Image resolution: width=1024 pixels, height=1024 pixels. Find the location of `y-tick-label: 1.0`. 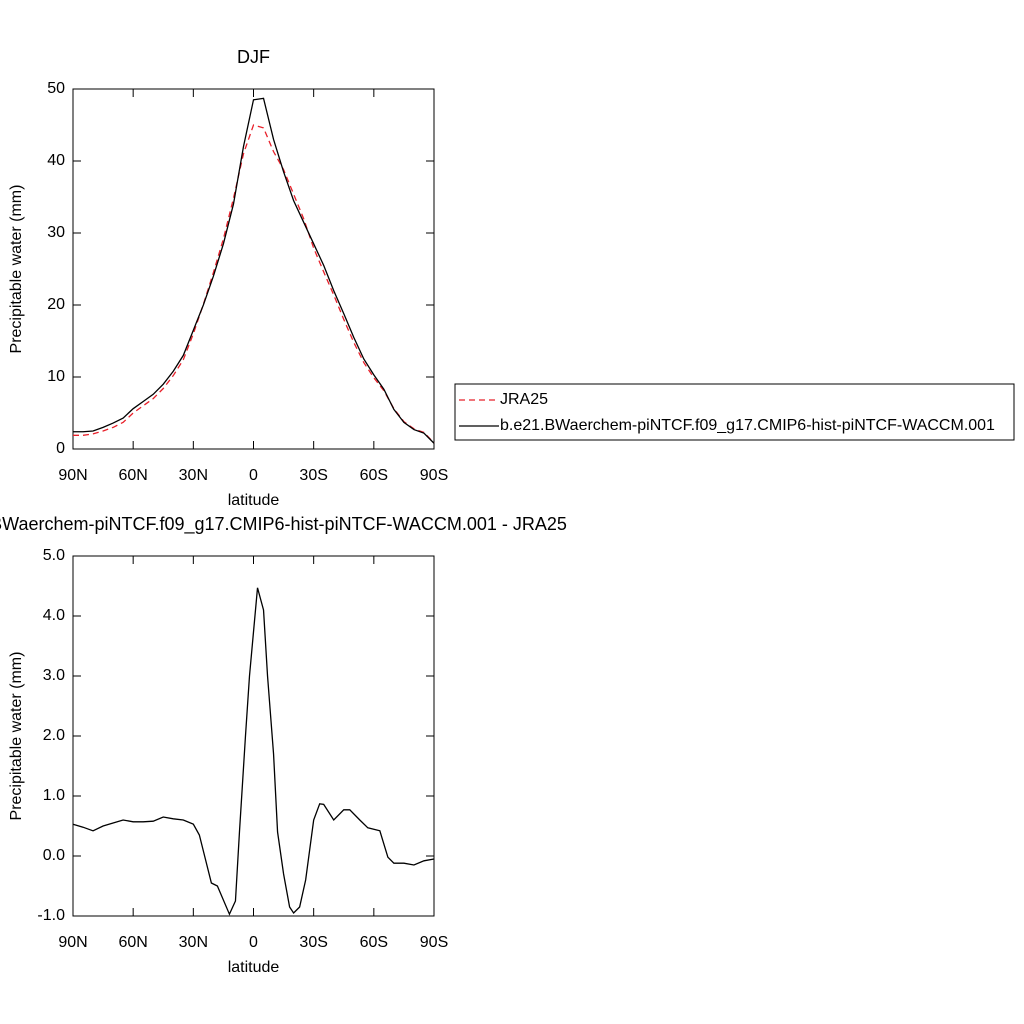

y-tick-label: 1.0 is located at coordinates (54, 795).